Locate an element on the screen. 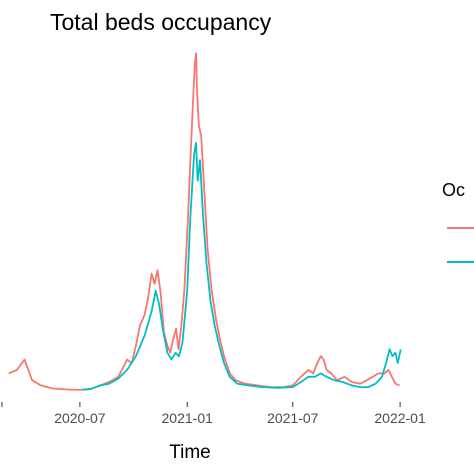  x-axis: 2020-07 2021-01 2021-07 2022-01 is located at coordinates (213, 414).